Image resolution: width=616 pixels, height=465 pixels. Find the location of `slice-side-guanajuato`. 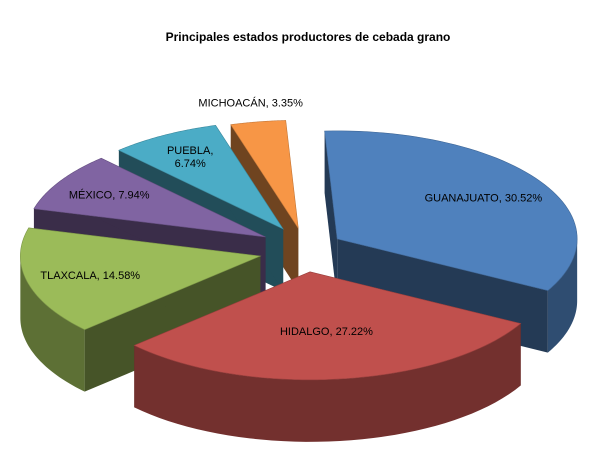

slice-side-guanajuato is located at coordinates (562, 295).